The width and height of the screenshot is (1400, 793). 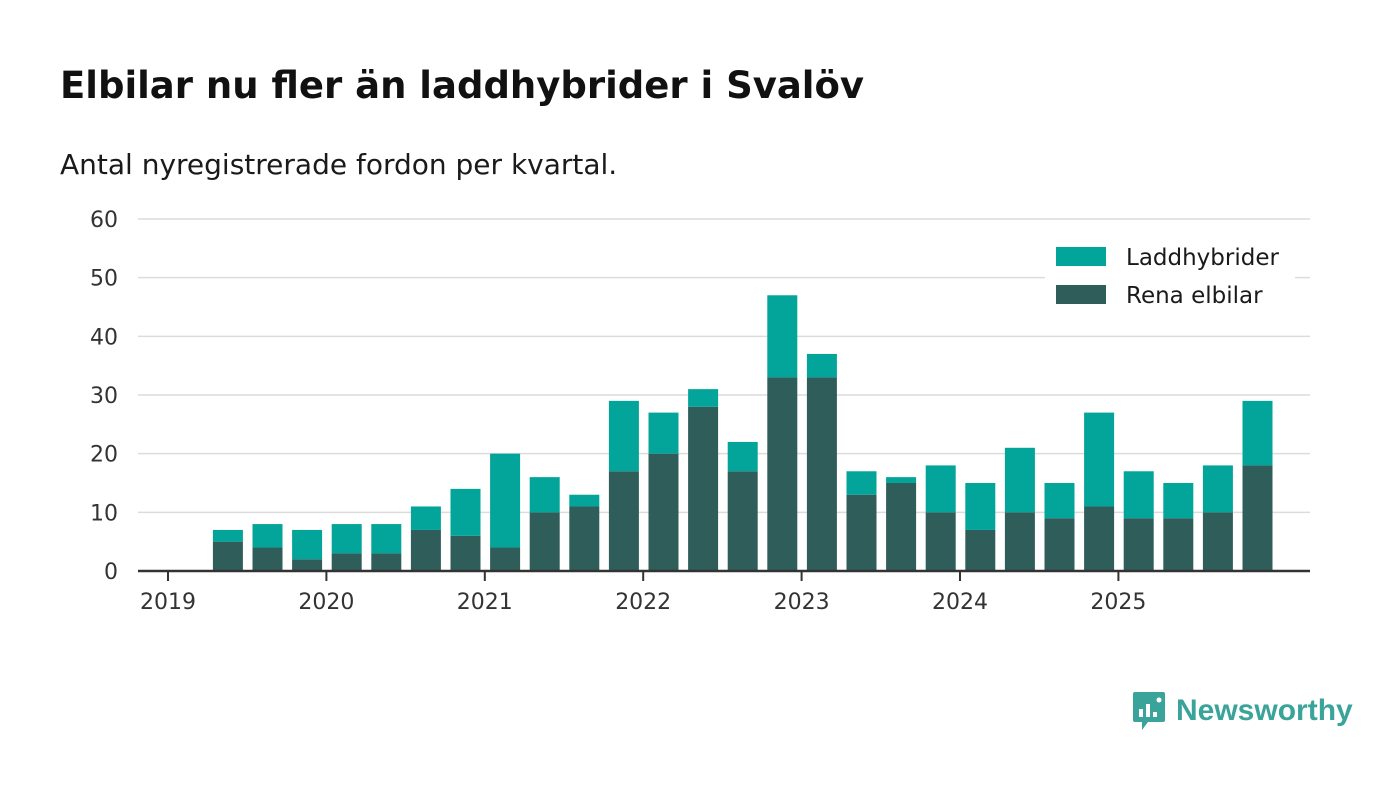 What do you see at coordinates (104, 455) in the screenshot?
I see `y-tick-label: 20` at bounding box center [104, 455].